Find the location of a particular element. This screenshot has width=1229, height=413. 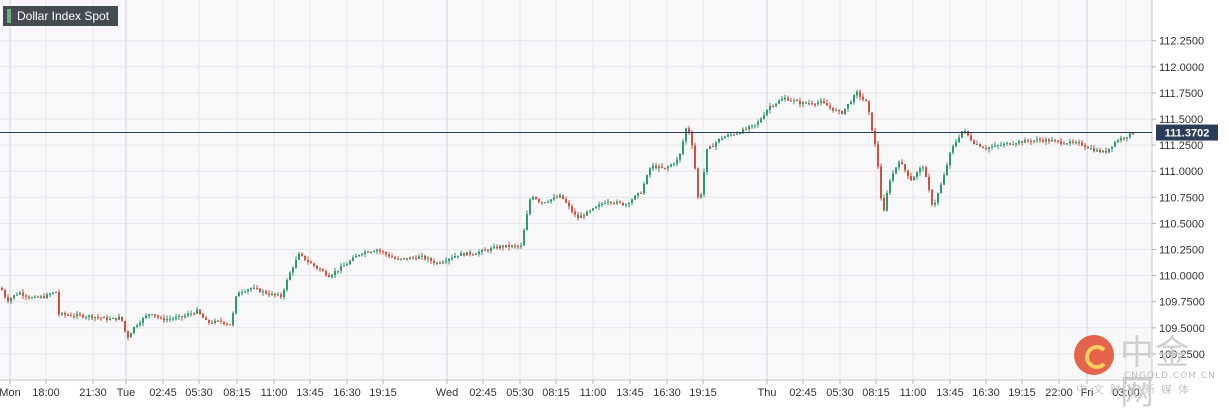

y-tick-label: 112.0000 is located at coordinates (1181, 68).